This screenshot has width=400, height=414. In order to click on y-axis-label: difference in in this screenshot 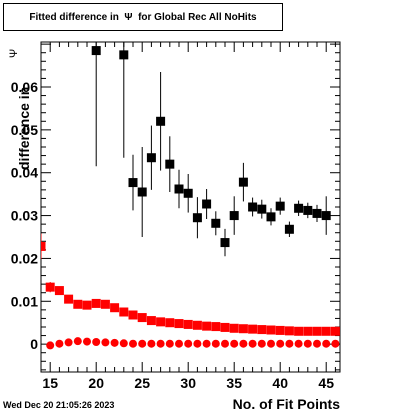, I will do `click(24, 128)`.